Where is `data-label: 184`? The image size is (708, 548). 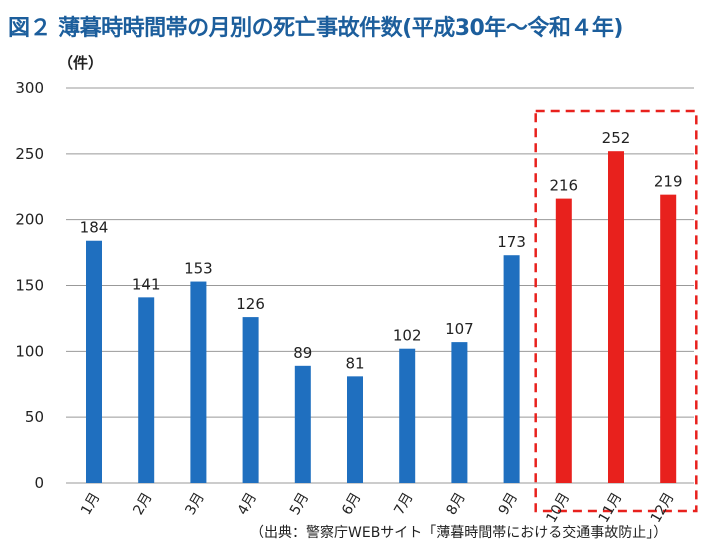 data-label: 184 is located at coordinates (94, 228).